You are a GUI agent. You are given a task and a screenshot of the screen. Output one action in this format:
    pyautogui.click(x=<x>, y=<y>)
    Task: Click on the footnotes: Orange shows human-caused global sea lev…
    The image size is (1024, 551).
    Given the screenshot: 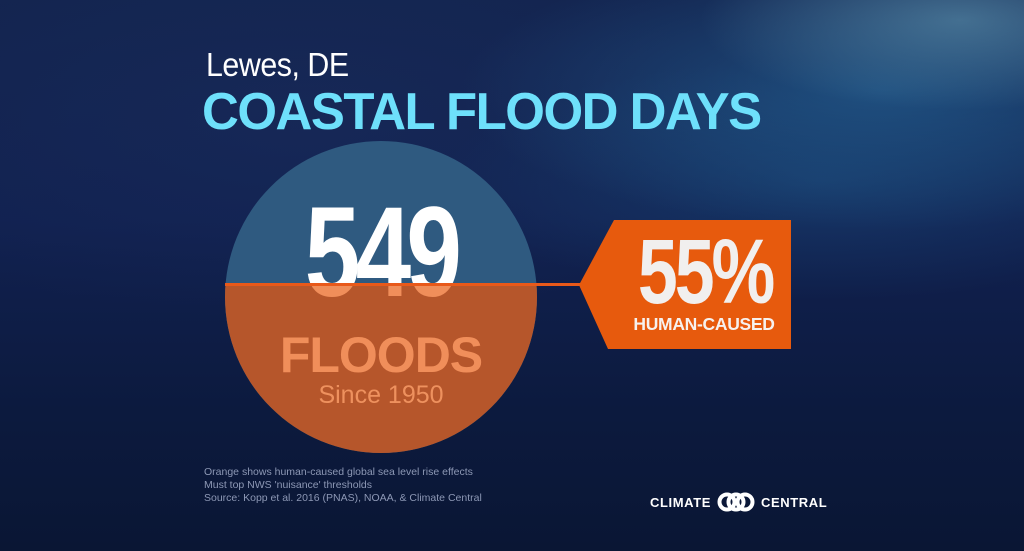 What is the action you would take?
    pyautogui.click(x=343, y=485)
    